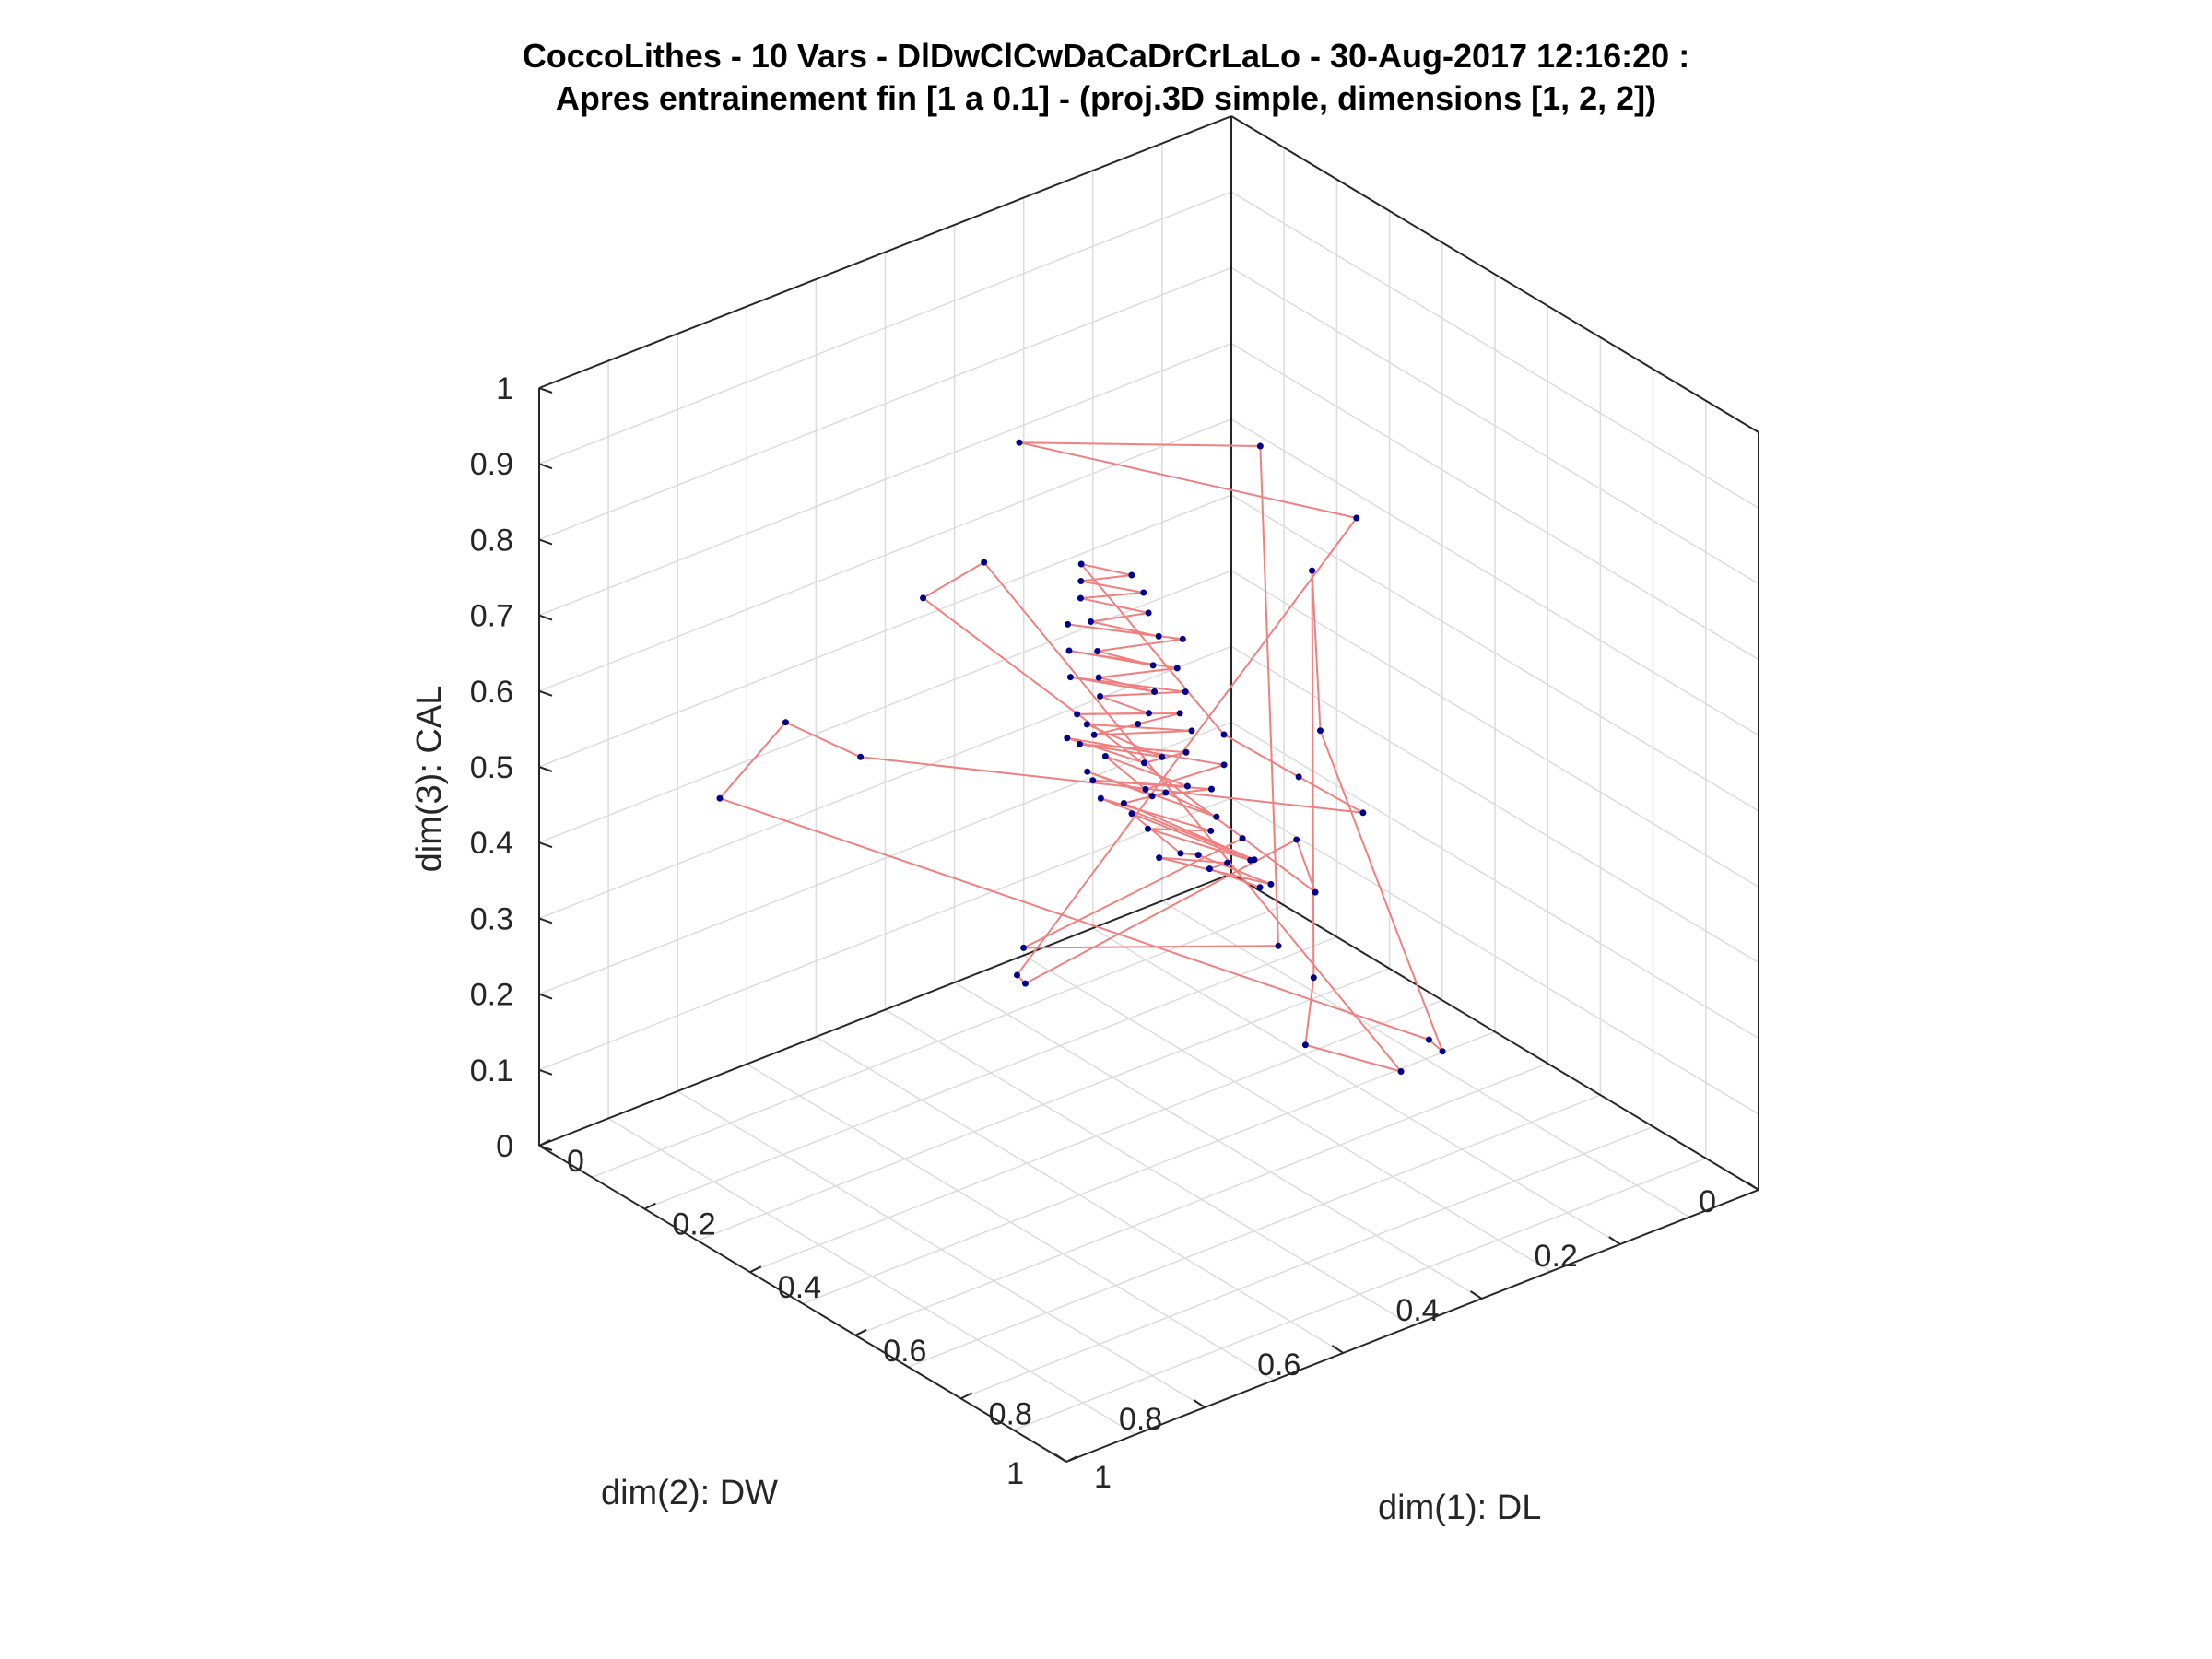  I want to click on y-tick-label: 0, so click(1707, 1201).